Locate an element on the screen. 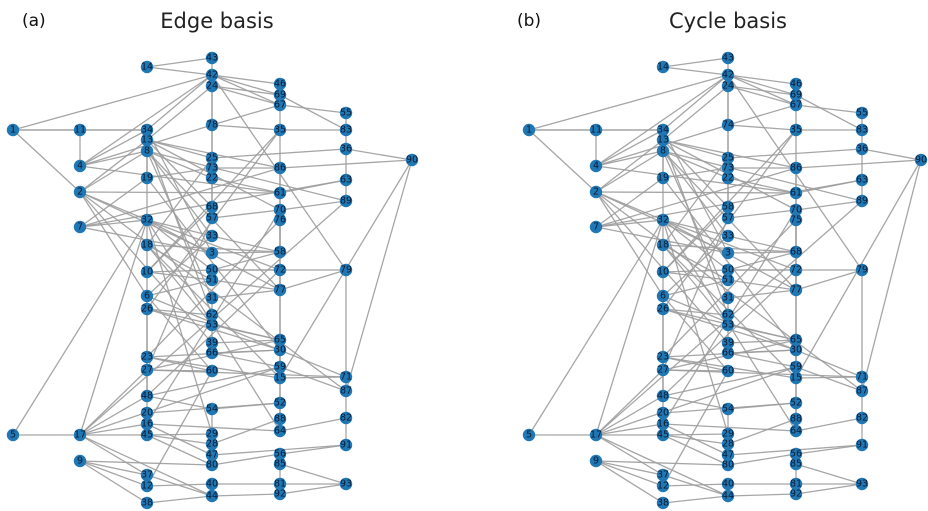  graph-node-47: 47 is located at coordinates (212, 455).